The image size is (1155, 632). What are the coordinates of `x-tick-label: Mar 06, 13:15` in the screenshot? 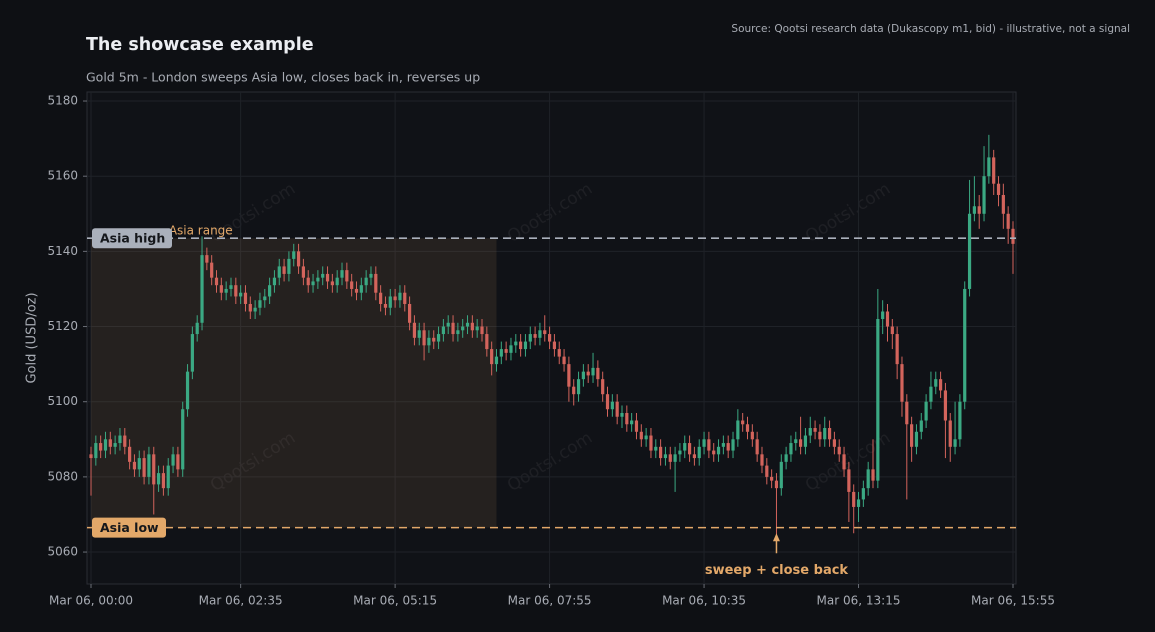 It's located at (859, 601).